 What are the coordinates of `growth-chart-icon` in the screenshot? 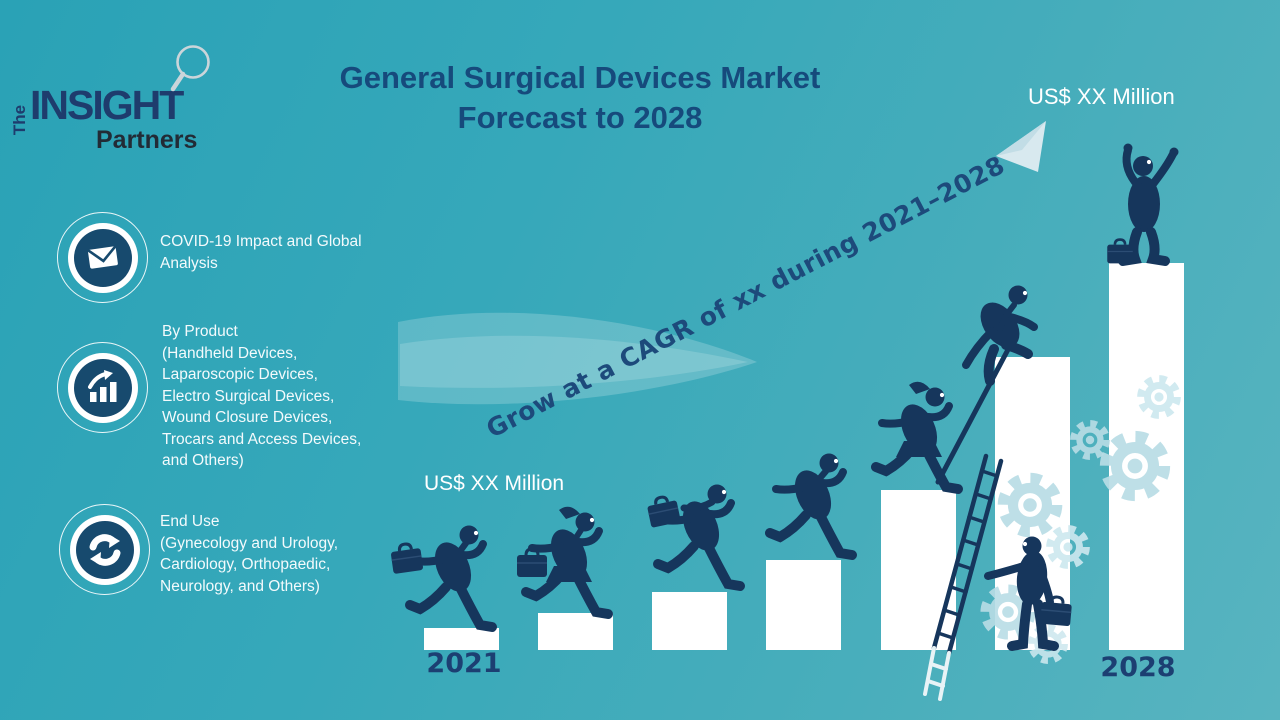 It's located at (101, 385).